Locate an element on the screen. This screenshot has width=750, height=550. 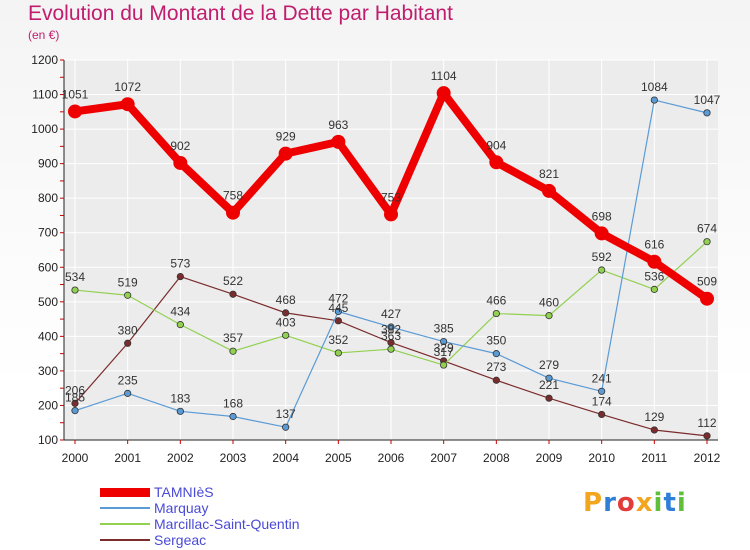
data-label-2-11: 536 is located at coordinates (654, 276).